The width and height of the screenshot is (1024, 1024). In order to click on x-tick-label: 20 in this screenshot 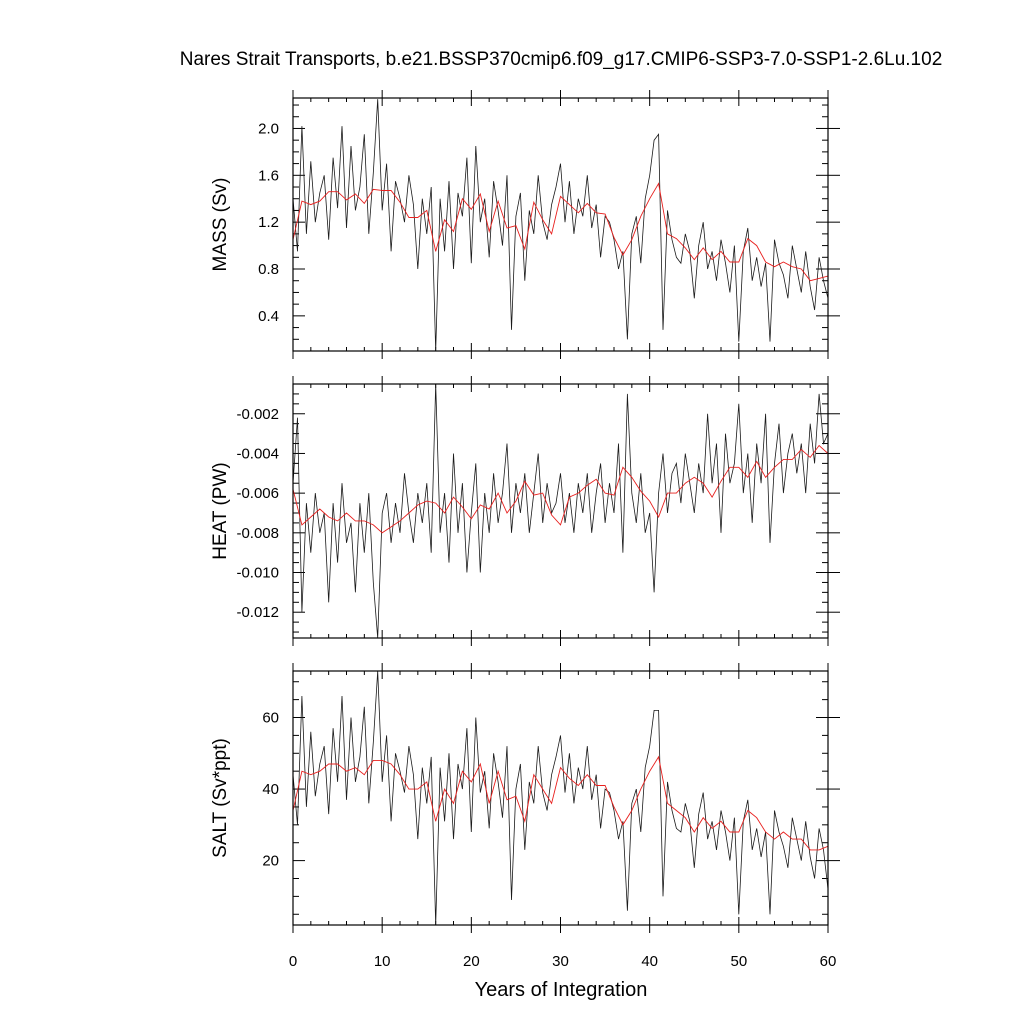, I will do `click(471, 961)`.